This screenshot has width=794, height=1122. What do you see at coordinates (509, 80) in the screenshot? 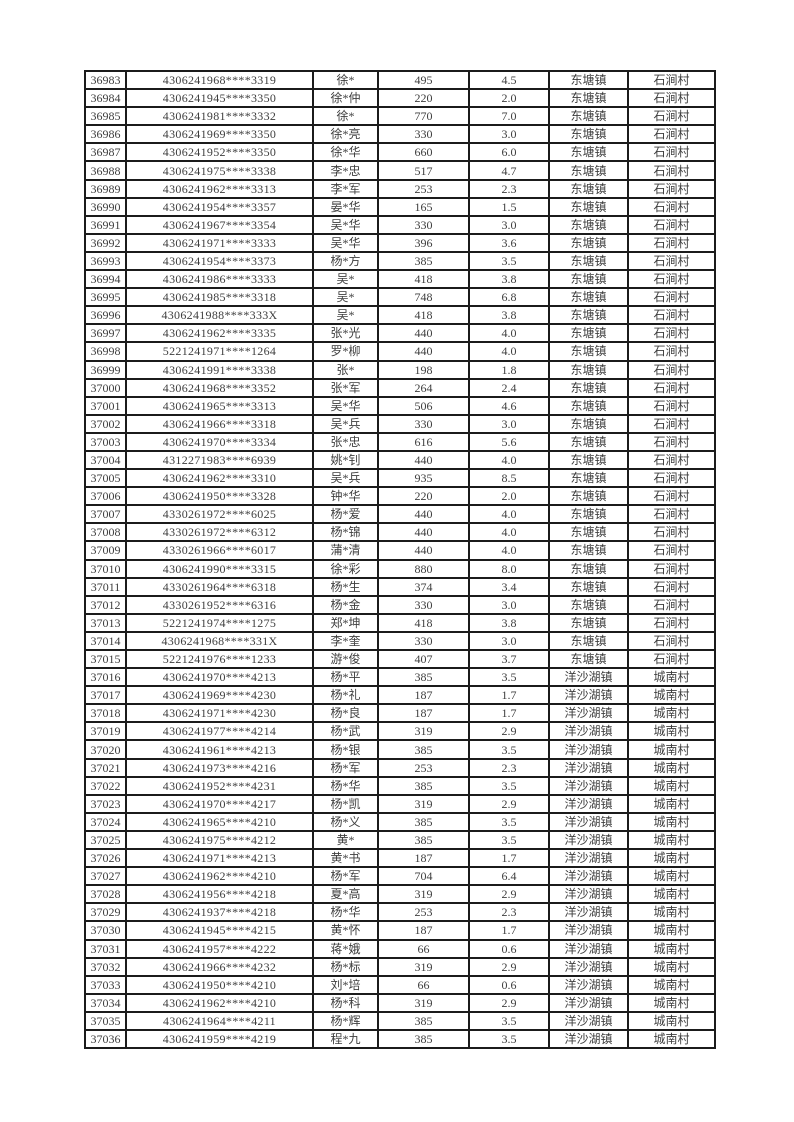
I see `cell-area: 4.5` at bounding box center [509, 80].